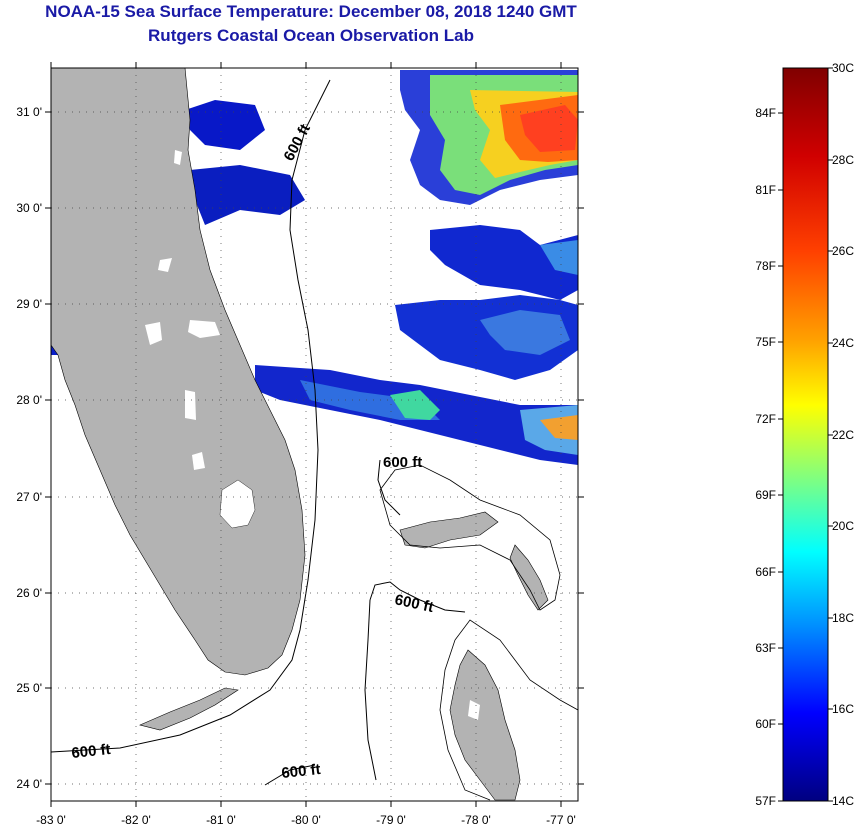 This screenshot has width=865, height=832. Describe the element at coordinates (476, 820) in the screenshot. I see `lon-tick-78: -78 0'` at that location.